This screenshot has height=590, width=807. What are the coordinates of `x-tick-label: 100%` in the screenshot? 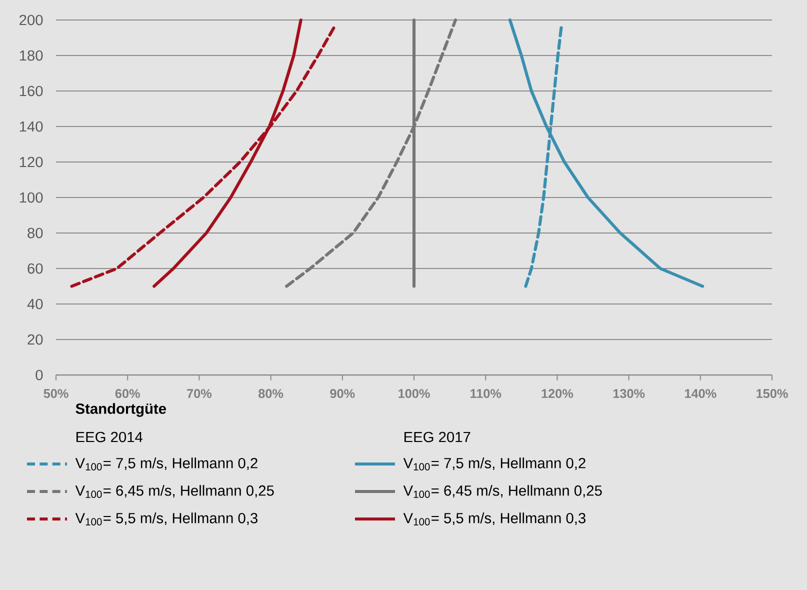 It's located at (414, 393).